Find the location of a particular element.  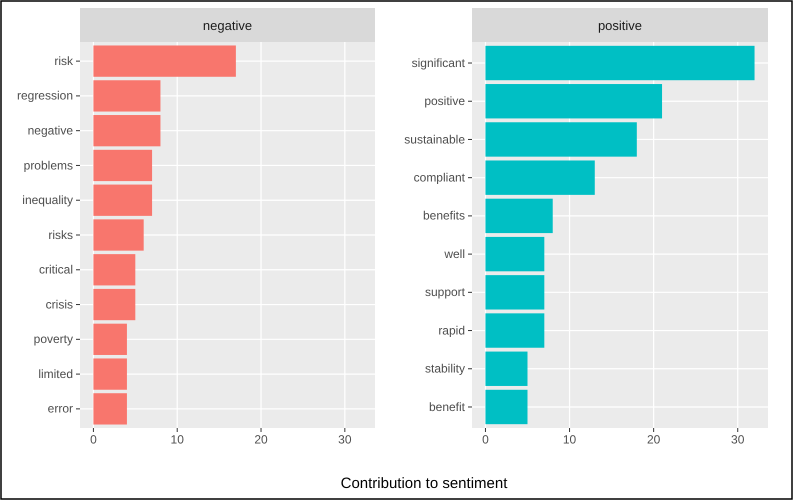

y-tick-label: benefit is located at coordinates (447, 407).